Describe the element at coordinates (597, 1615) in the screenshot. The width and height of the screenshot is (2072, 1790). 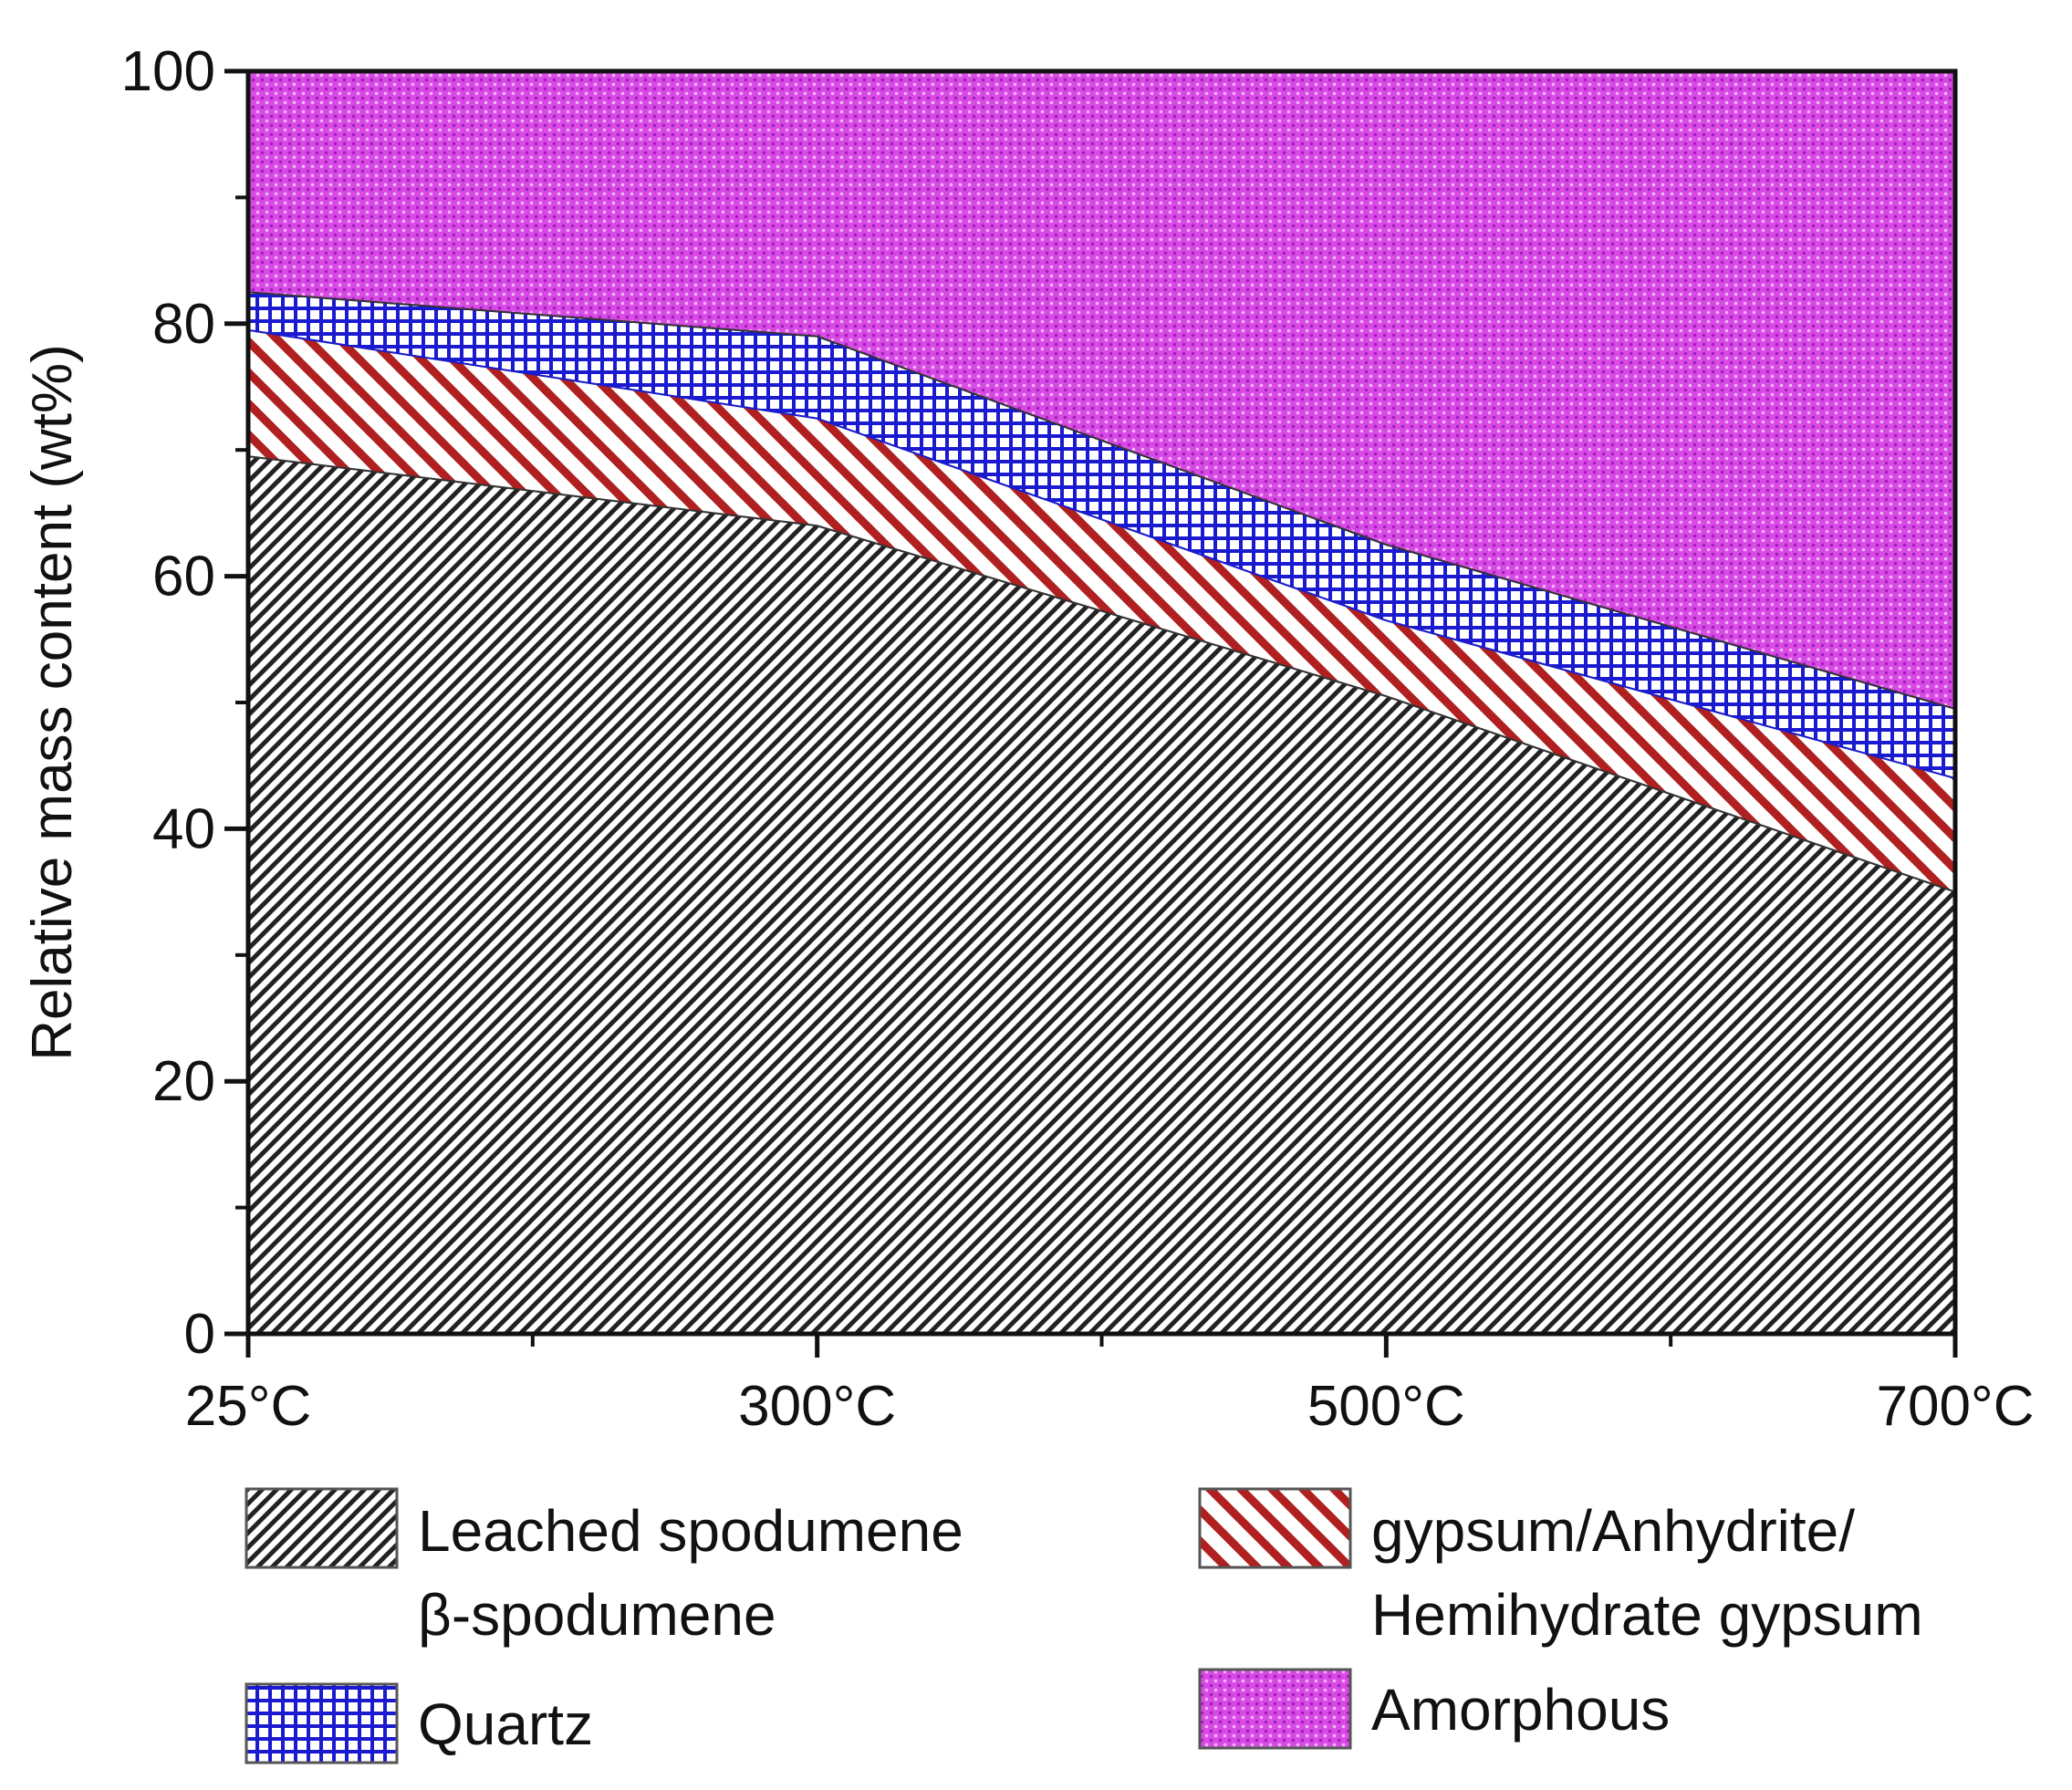
I see `legend-label: β-spodumene` at that location.